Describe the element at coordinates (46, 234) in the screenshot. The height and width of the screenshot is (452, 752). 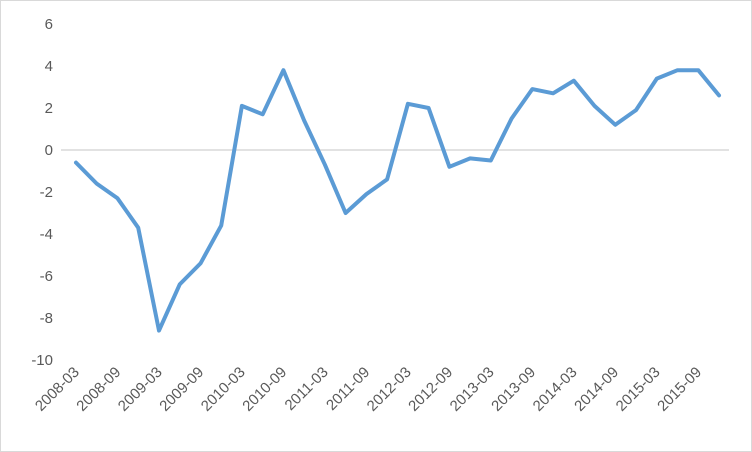
I see `y-tick-label: -4` at that location.